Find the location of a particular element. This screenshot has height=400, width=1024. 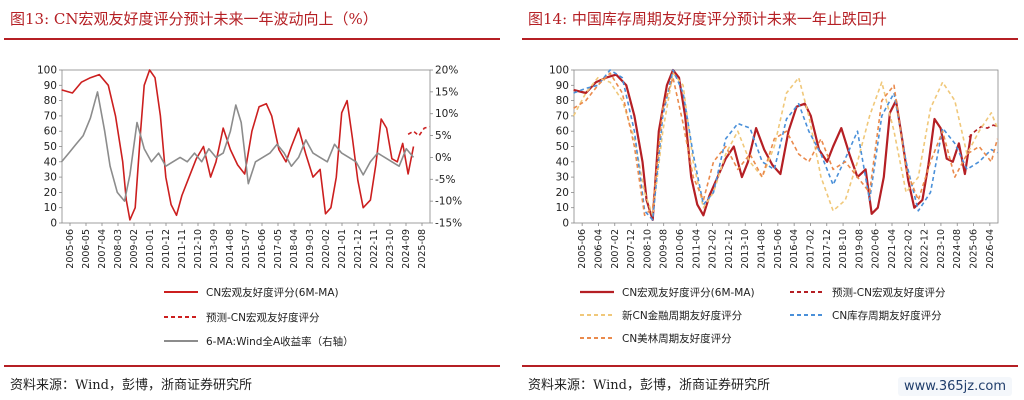

x-tick-label: 2025-06 is located at coordinates (974, 249).